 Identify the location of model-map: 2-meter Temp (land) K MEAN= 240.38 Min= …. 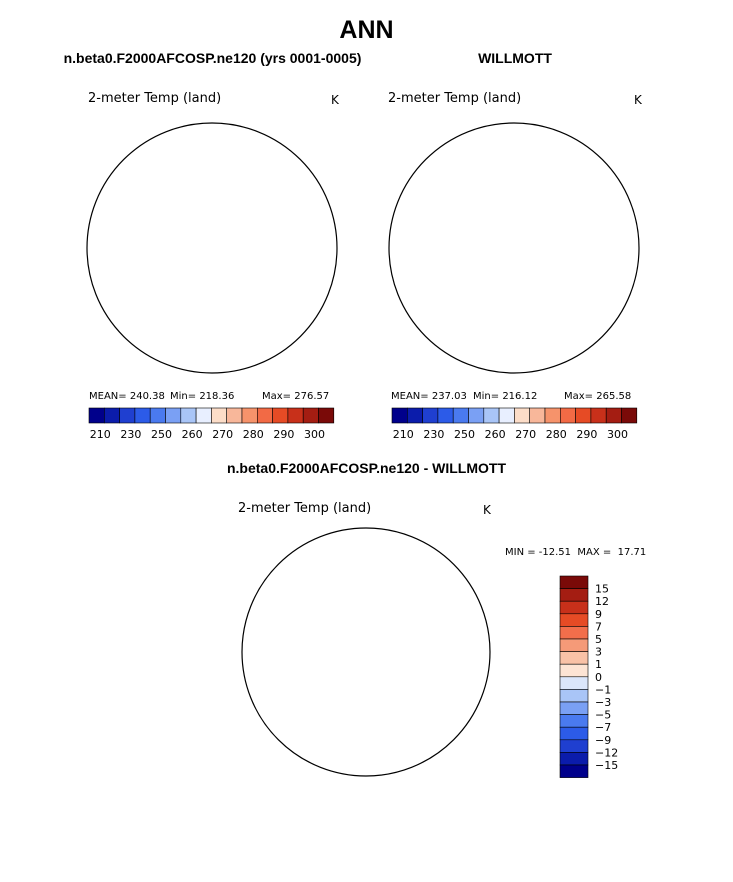
(213, 266).